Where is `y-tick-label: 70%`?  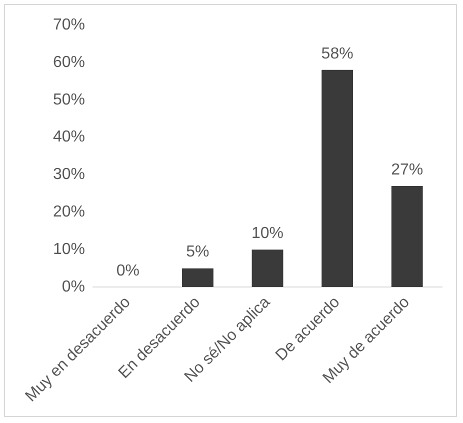 y-tick-label: 70% is located at coordinates (69, 25).